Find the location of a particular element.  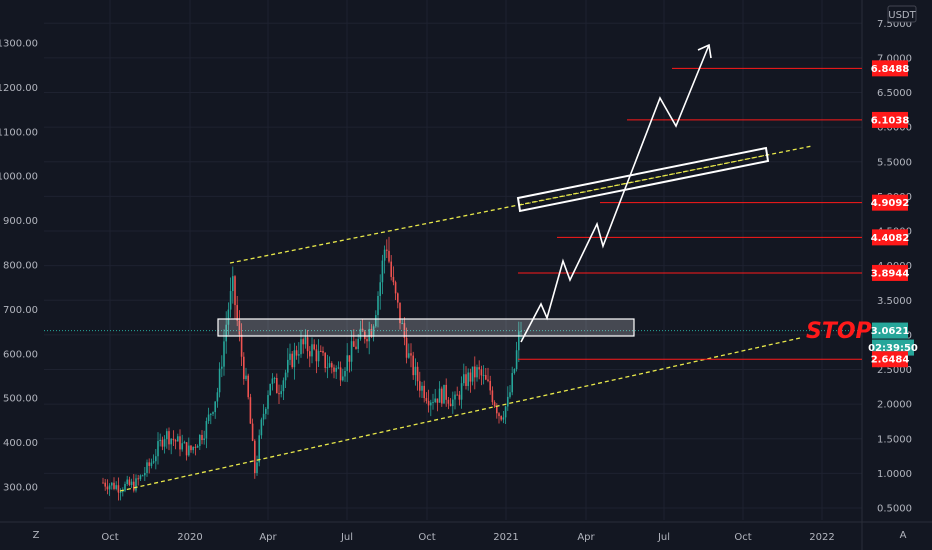

left-axis-tick: 1000.00 is located at coordinates (19, 177).